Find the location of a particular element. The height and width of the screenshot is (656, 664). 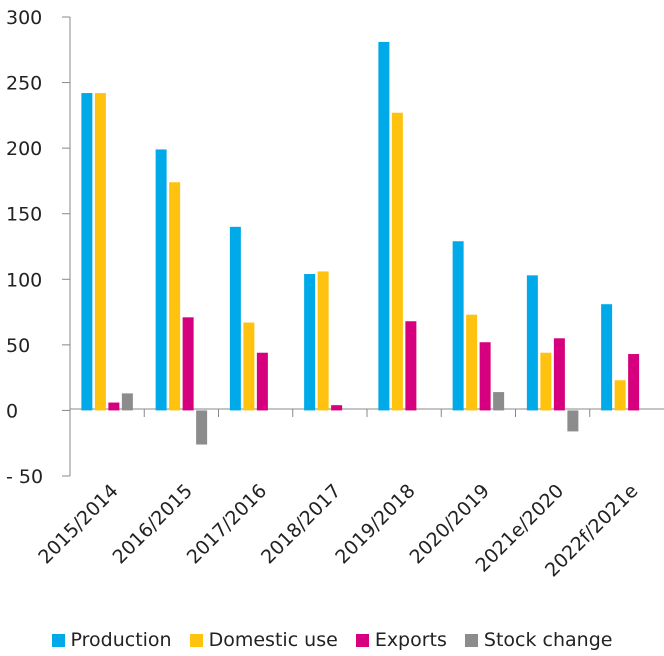

legend-swatch-production is located at coordinates (58, 640).